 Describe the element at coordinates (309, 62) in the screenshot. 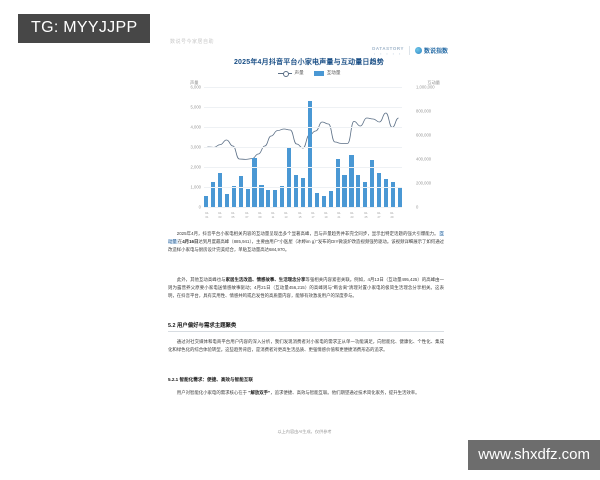

I see `chart-title: 2025年4月抖音平台小家电声量与互动量日趋势` at that location.